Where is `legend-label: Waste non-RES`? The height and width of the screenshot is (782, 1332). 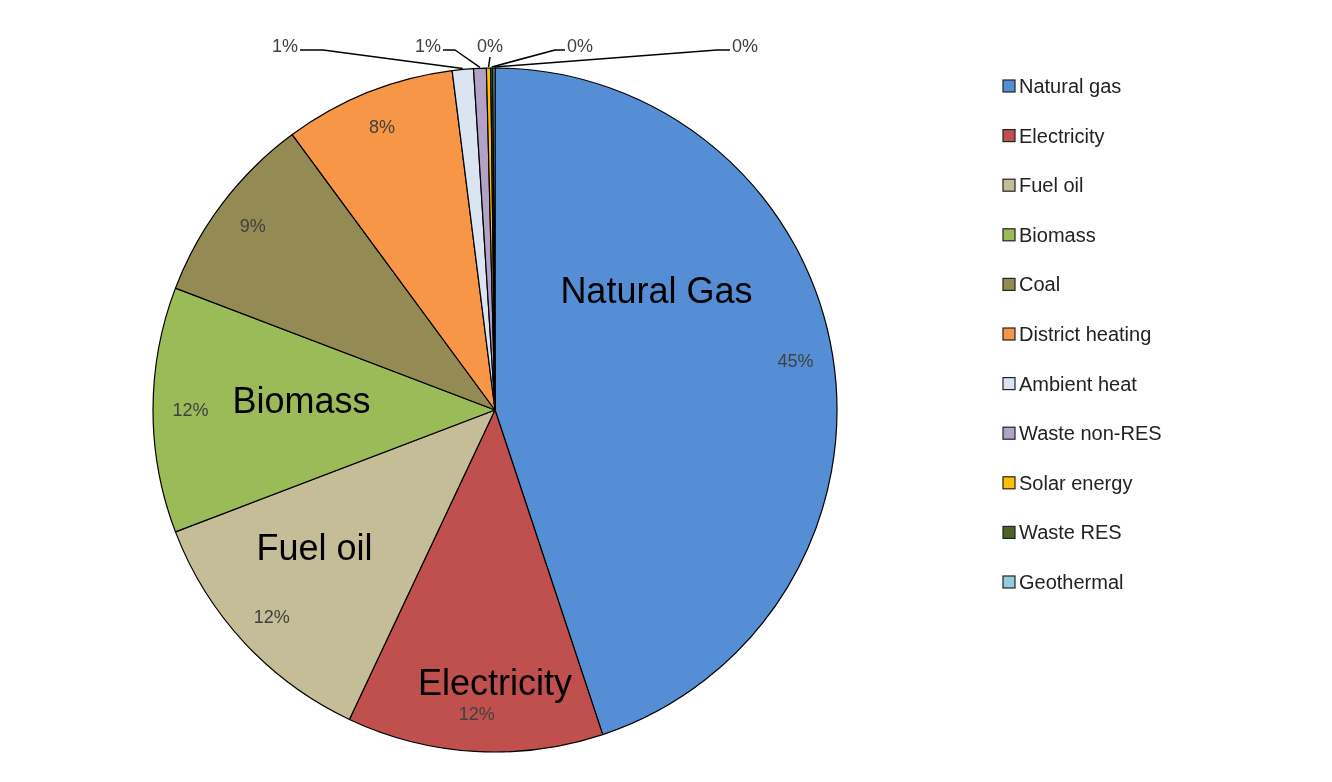 legend-label: Waste non-RES is located at coordinates (1090, 433).